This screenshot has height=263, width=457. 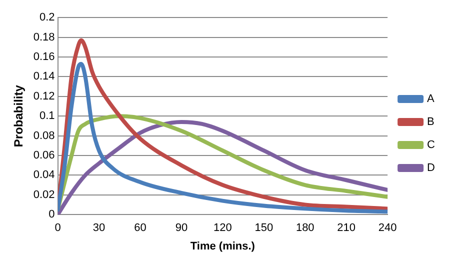 What do you see at coordinates (387, 228) in the screenshot?
I see `x-tick-label: 240` at bounding box center [387, 228].